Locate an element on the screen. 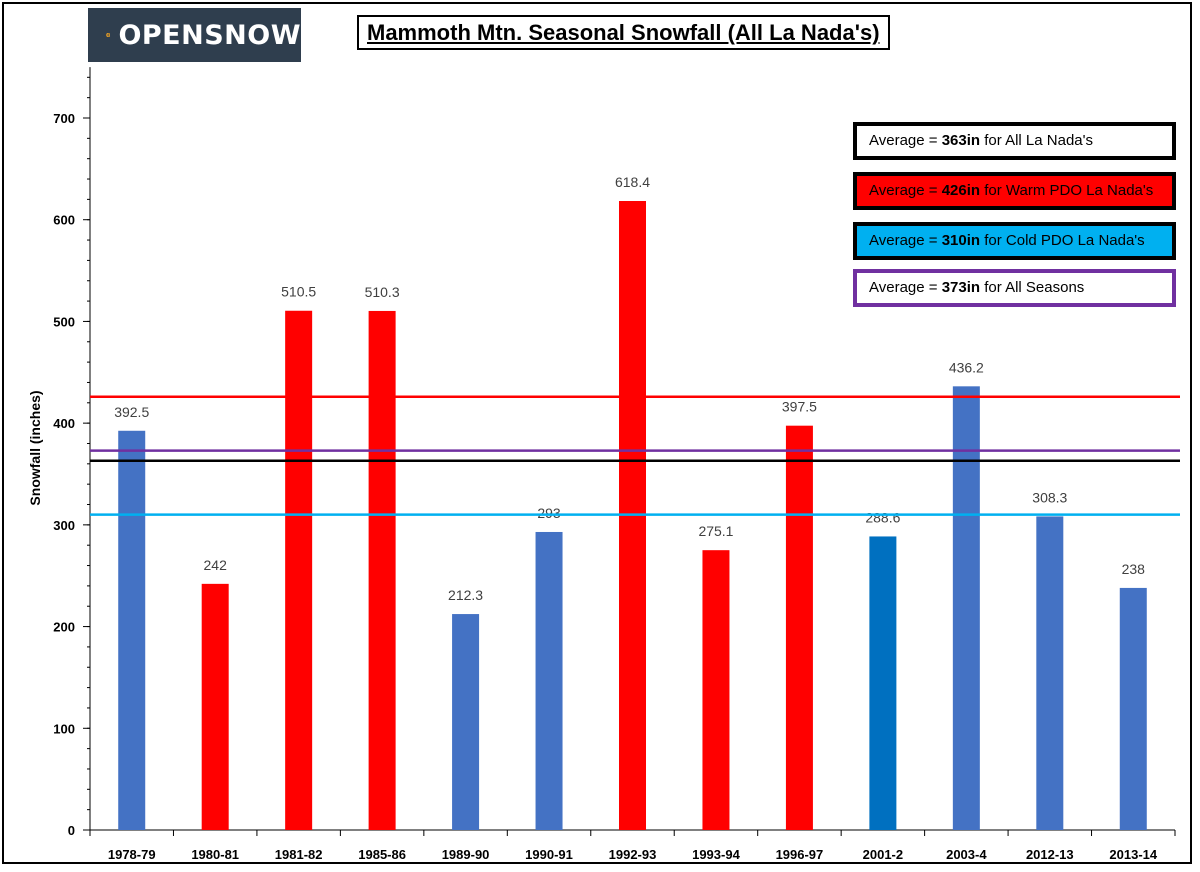 The image size is (1200, 872). x-tick-label: 1985-86 is located at coordinates (382, 854).